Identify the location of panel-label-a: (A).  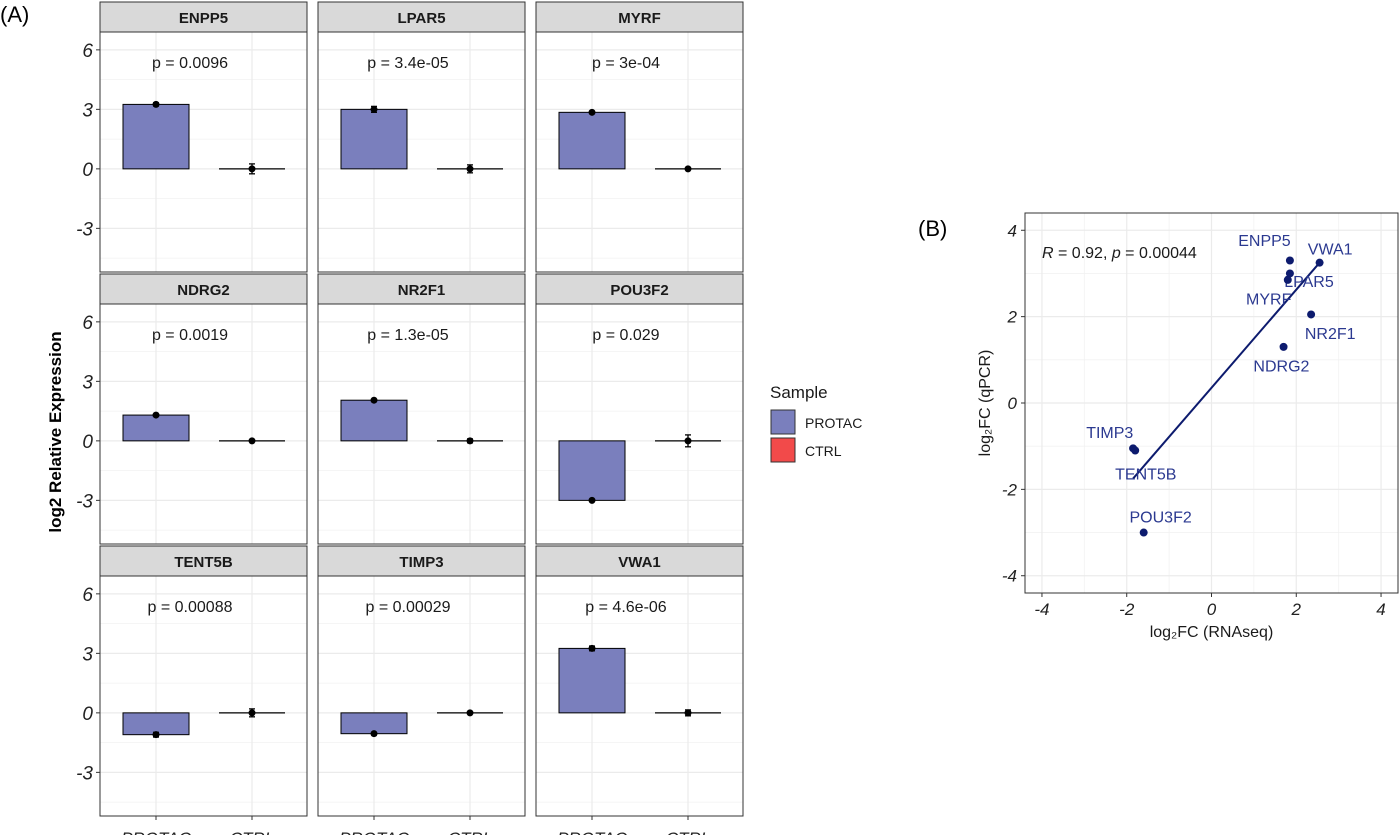
(14, 14).